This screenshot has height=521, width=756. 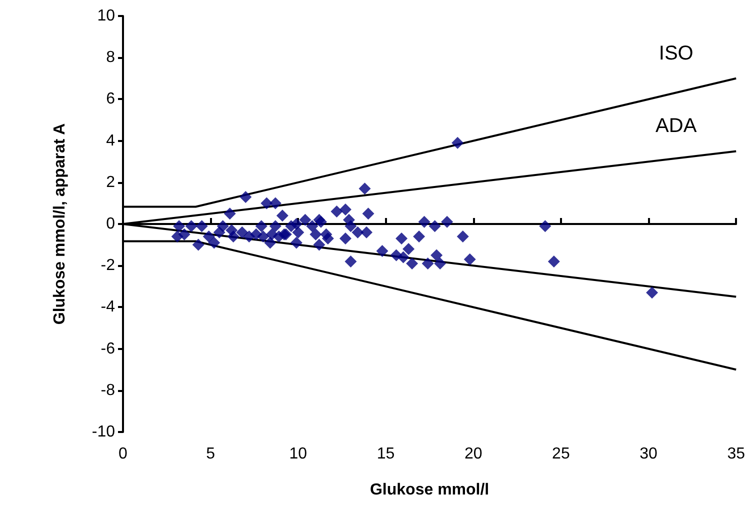 I want to click on y-tick-label: 6, so click(x=111, y=99).